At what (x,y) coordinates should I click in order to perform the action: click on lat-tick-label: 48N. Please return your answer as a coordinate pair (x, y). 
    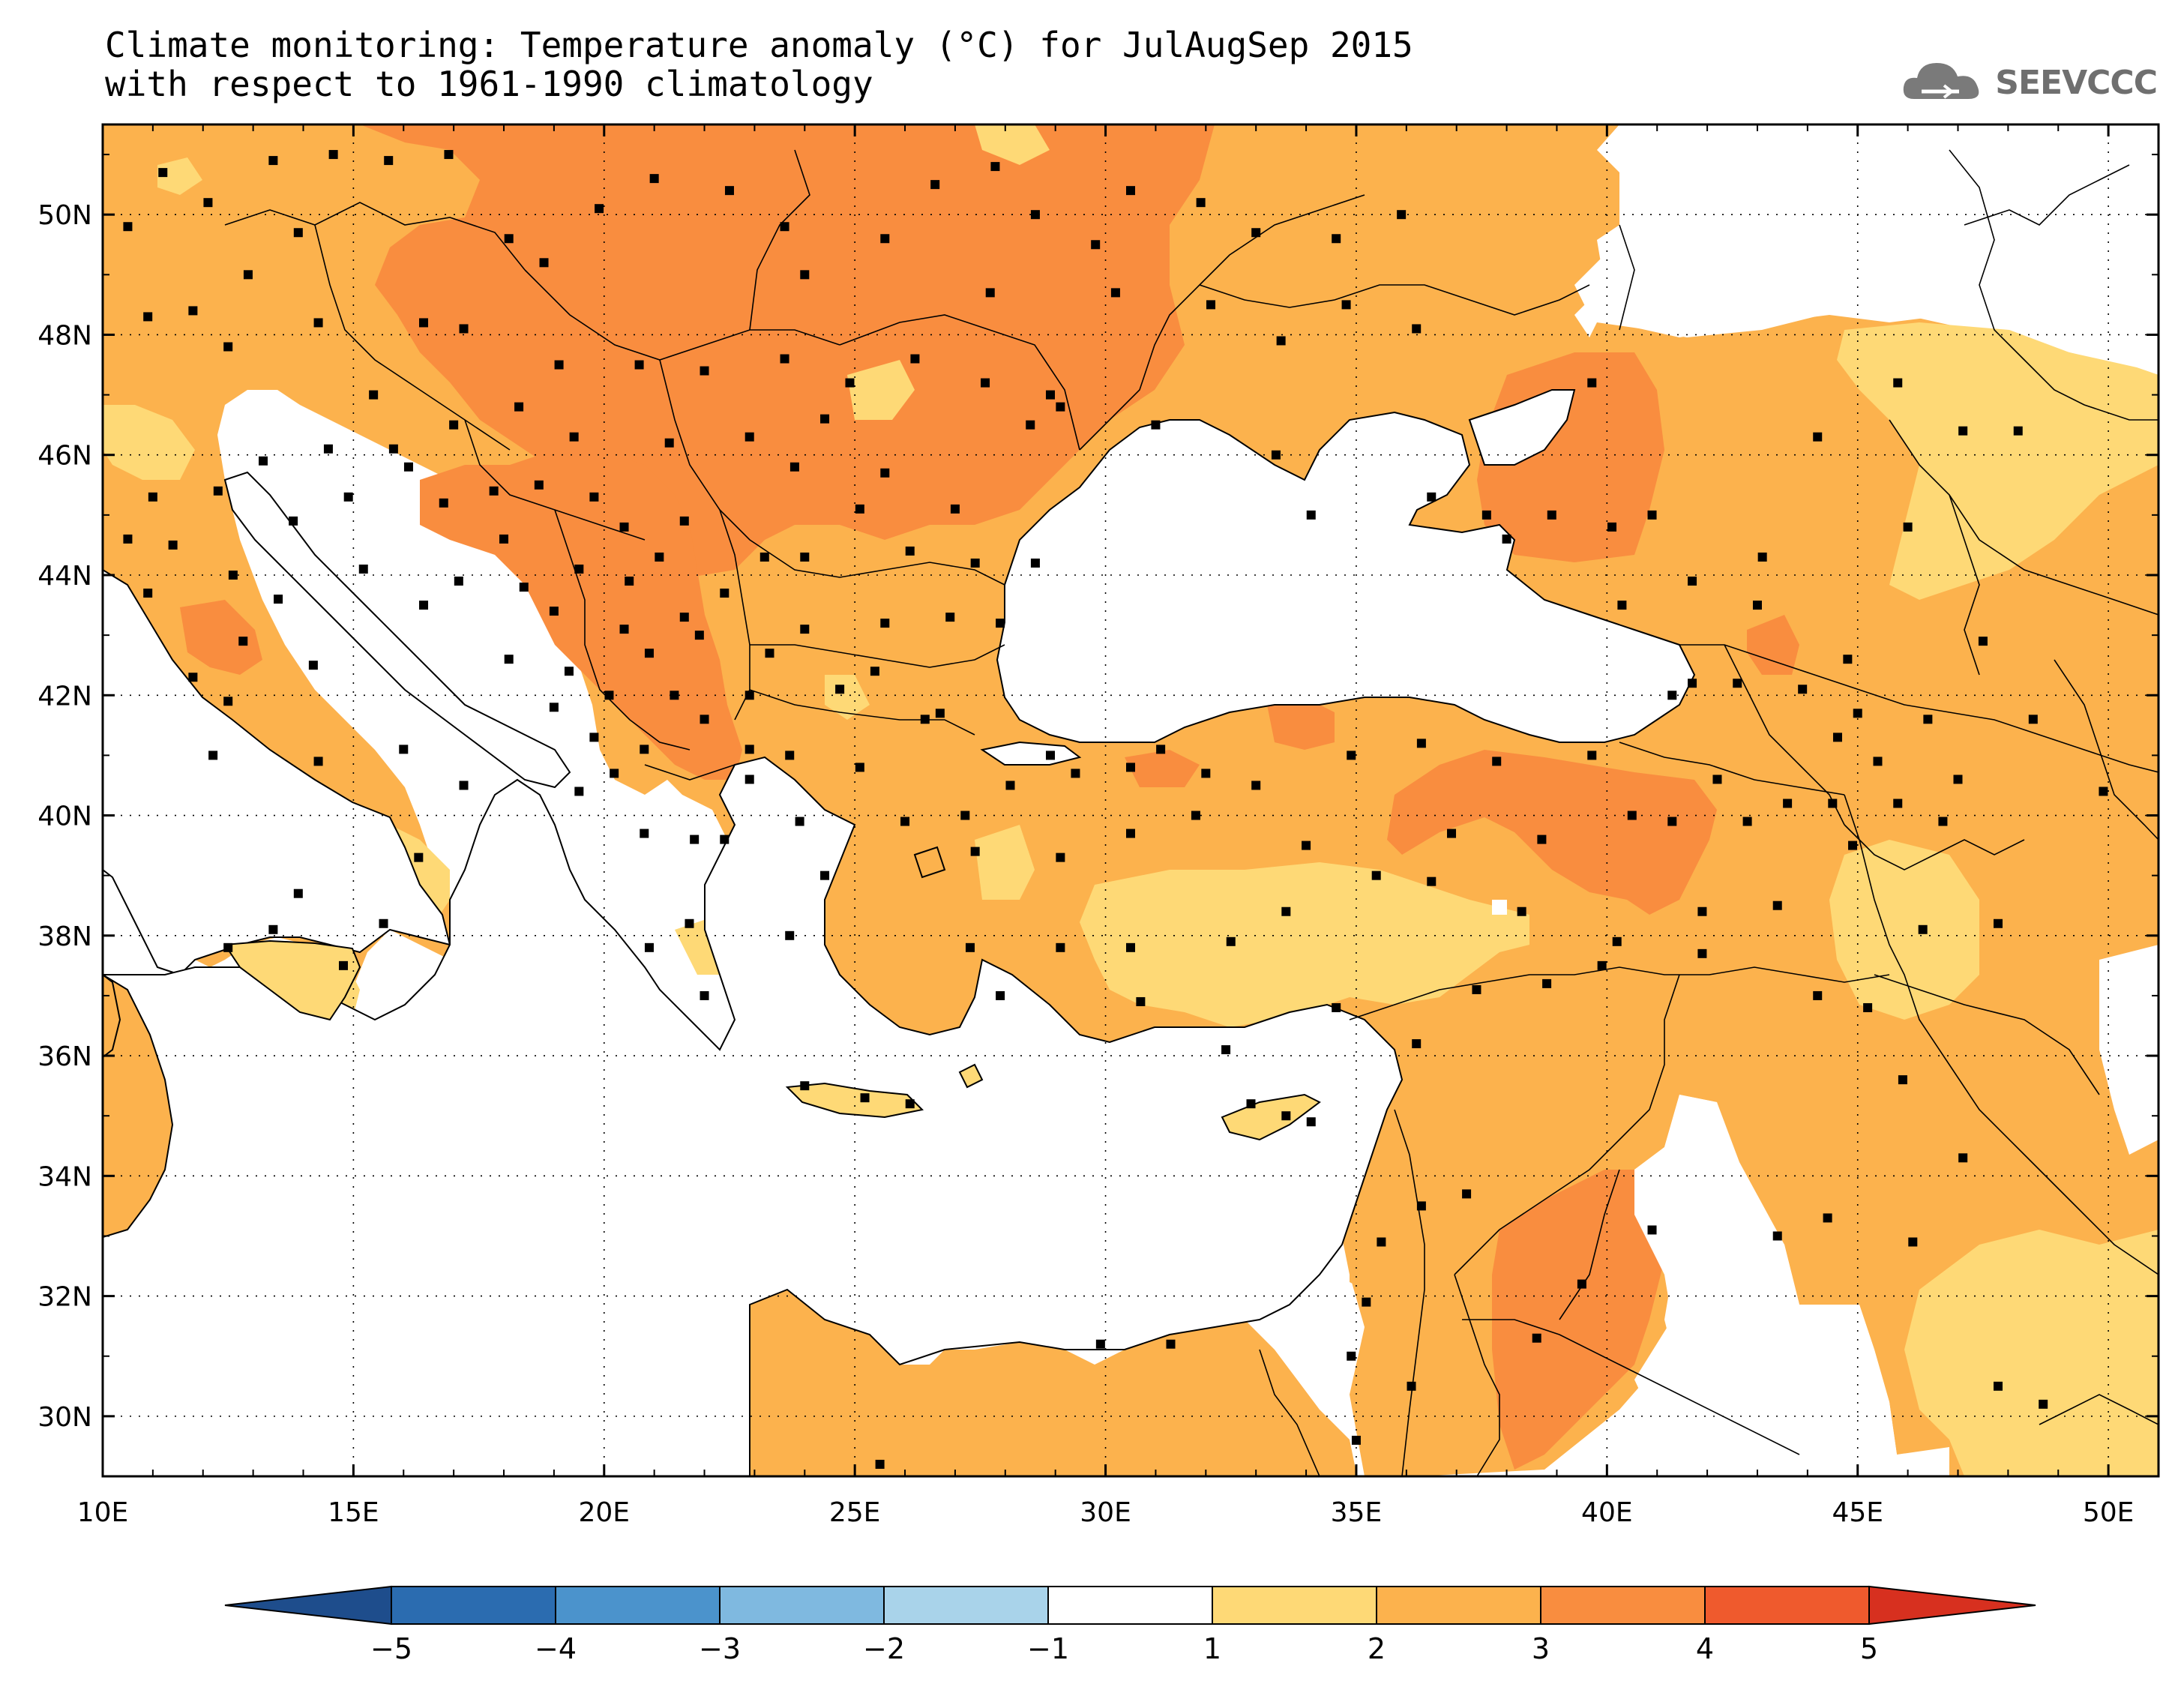
    Looking at the image, I should click on (64, 335).